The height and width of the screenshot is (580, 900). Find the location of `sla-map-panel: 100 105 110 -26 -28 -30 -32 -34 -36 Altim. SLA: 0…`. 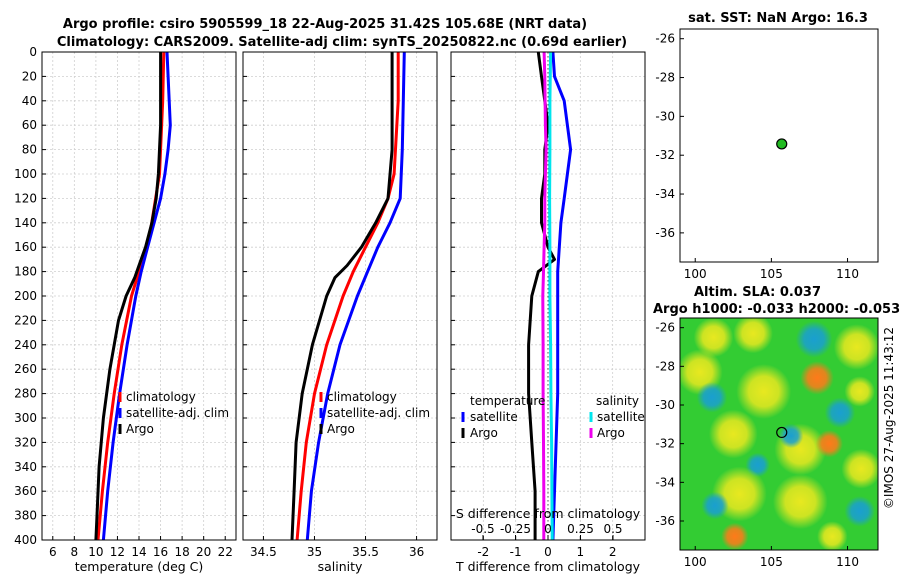

sla-map-panel: 100 105 110 -26 -28 -30 -32 -34 -36 Altim. SLA: 0… is located at coordinates (776, 427).